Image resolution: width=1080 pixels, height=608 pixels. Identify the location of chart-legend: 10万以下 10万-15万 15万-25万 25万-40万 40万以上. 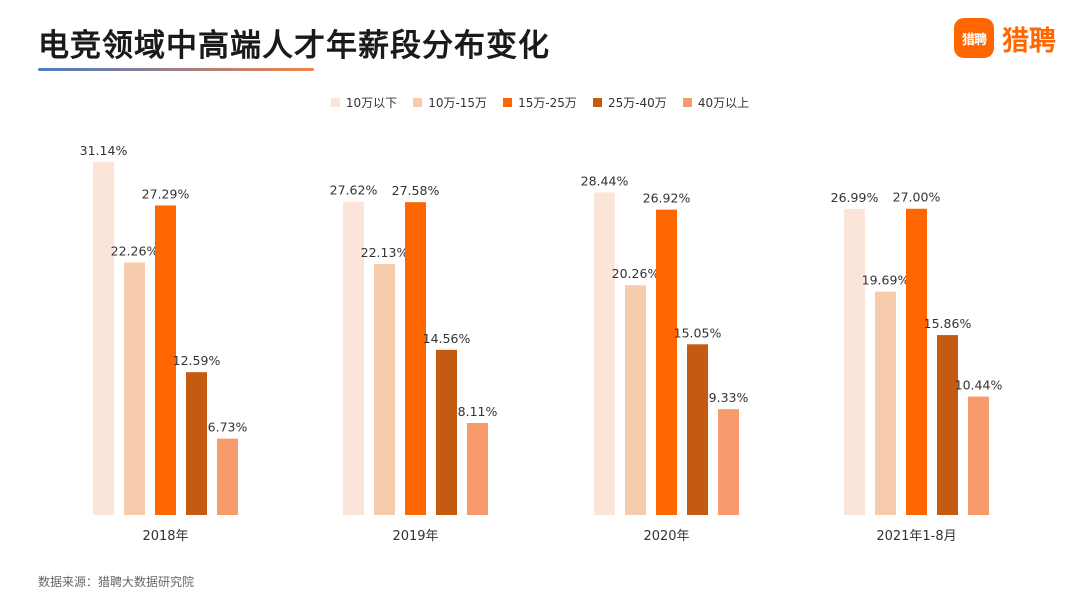
(540, 102).